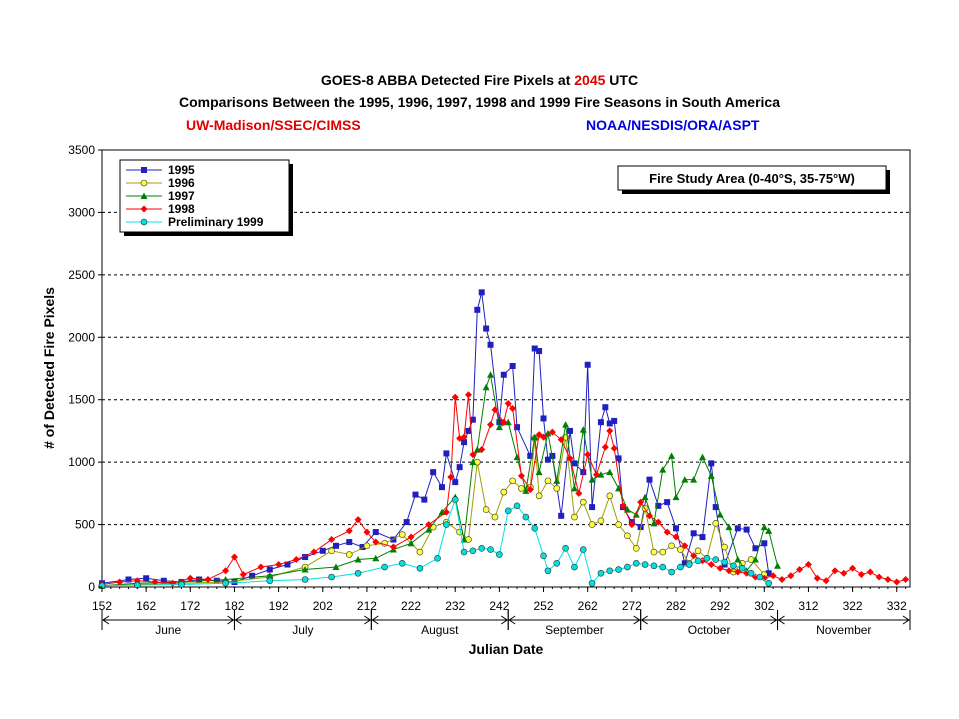  Describe the element at coordinates (720, 606) in the screenshot. I see `x-tick-label: 292` at that location.